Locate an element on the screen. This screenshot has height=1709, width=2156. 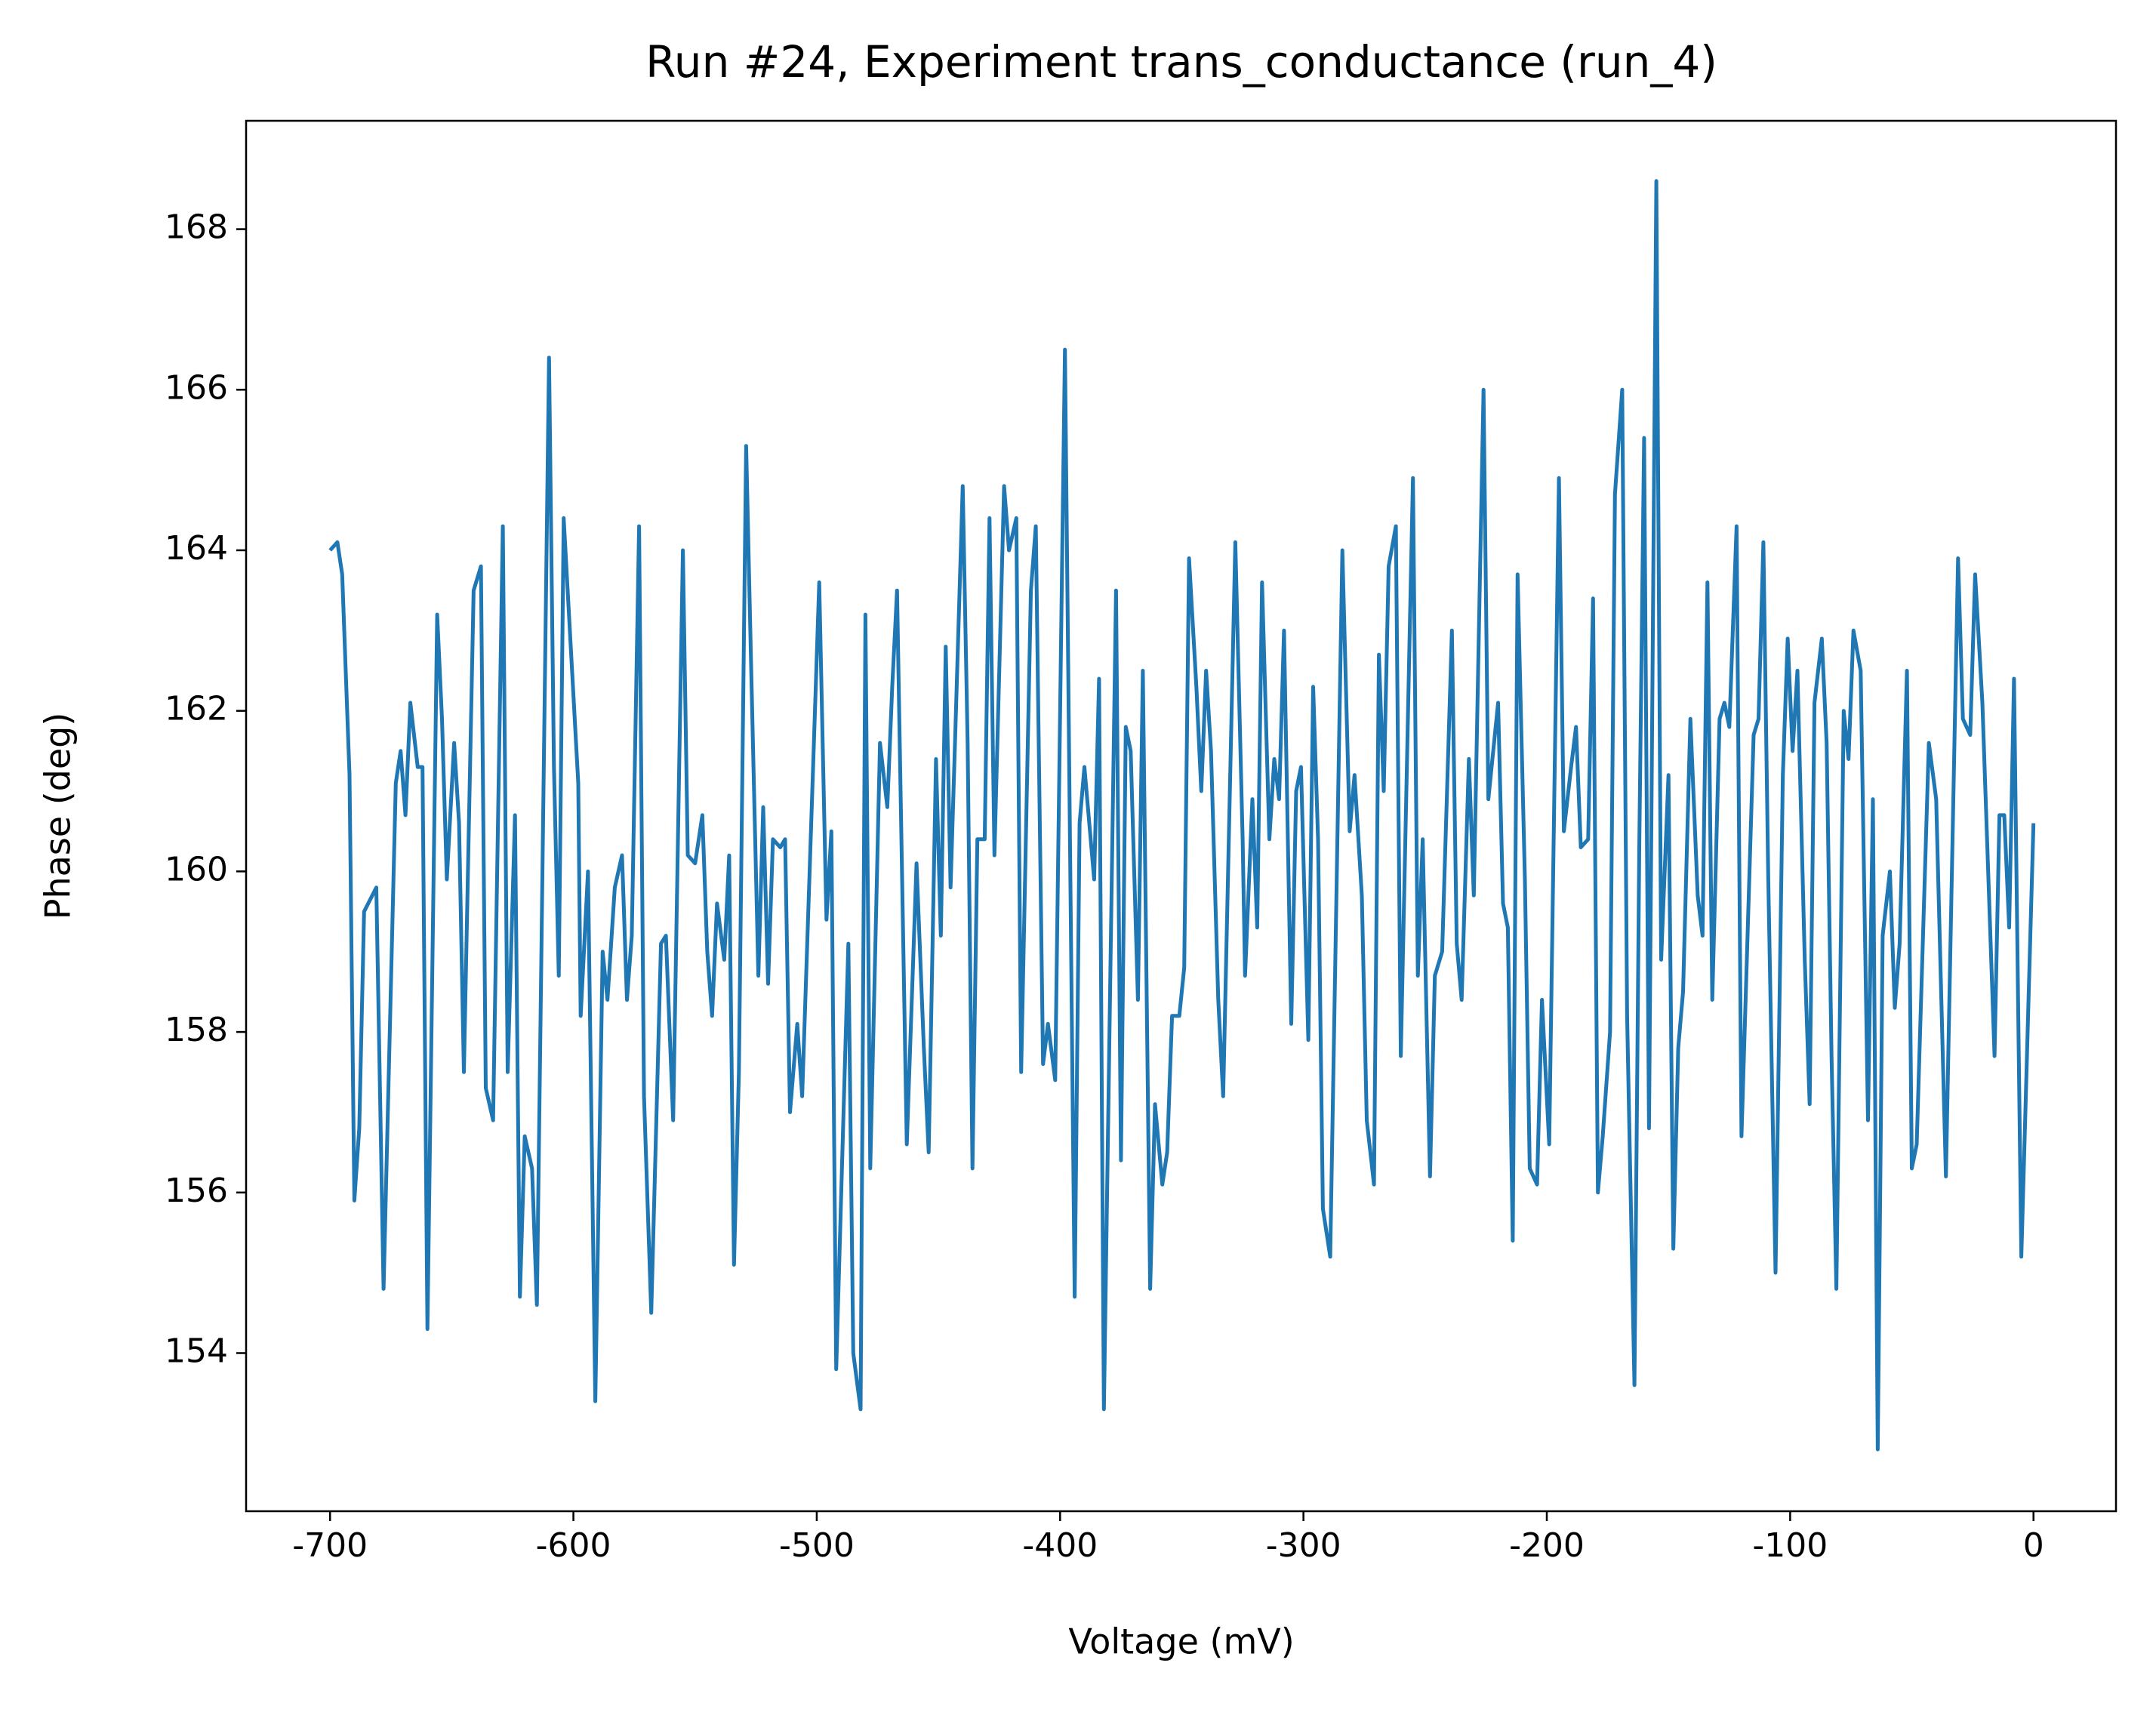
x-tick-label: -700 is located at coordinates (330, 1545).